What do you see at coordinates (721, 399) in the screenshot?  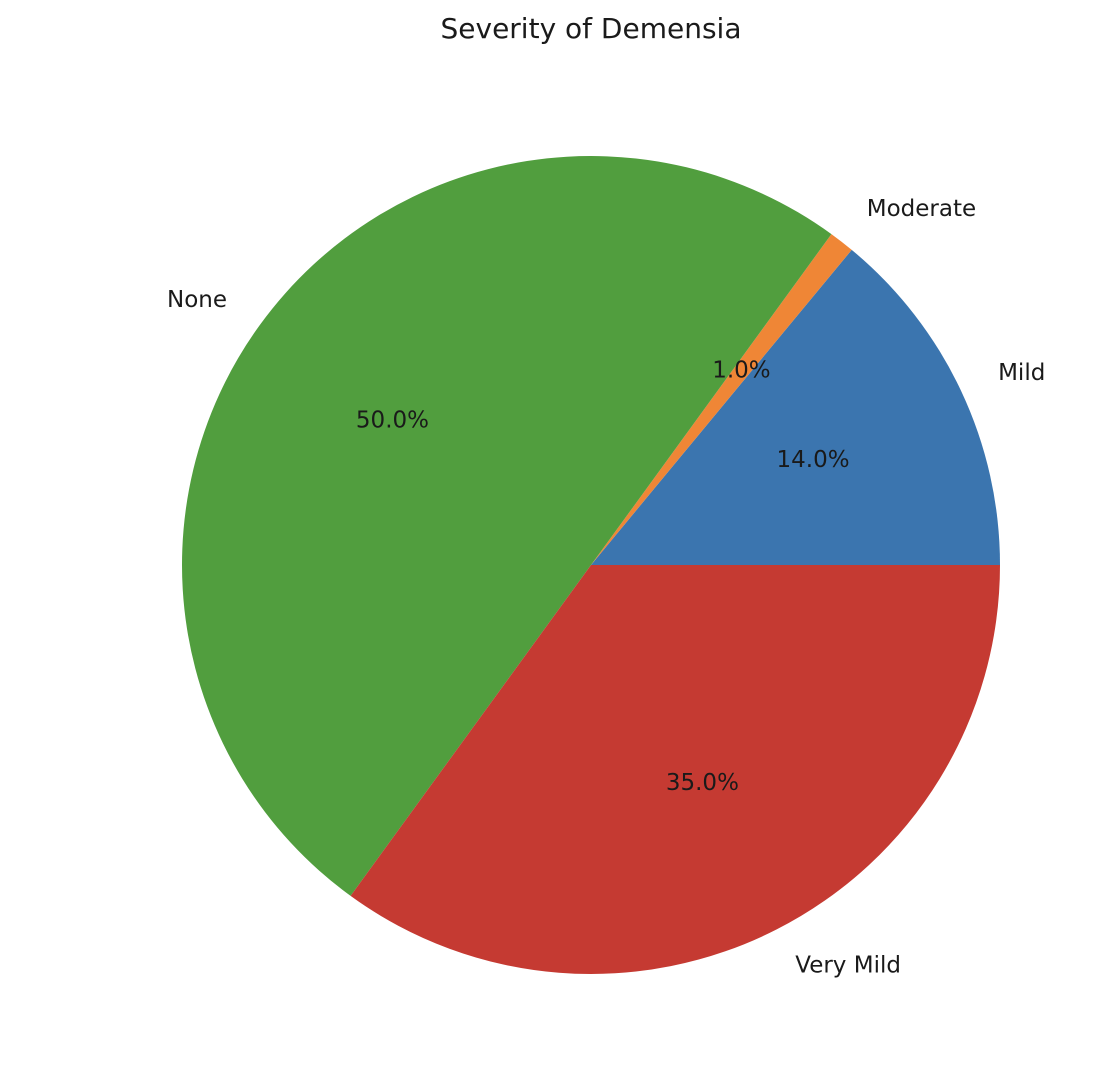 I see `pie-slice-moderate` at bounding box center [721, 399].